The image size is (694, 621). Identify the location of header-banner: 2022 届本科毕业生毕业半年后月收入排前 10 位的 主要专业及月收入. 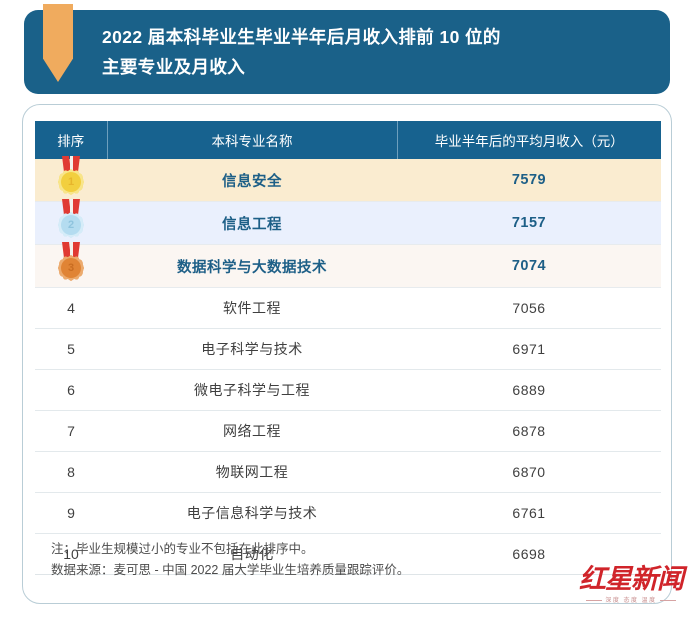
(347, 49).